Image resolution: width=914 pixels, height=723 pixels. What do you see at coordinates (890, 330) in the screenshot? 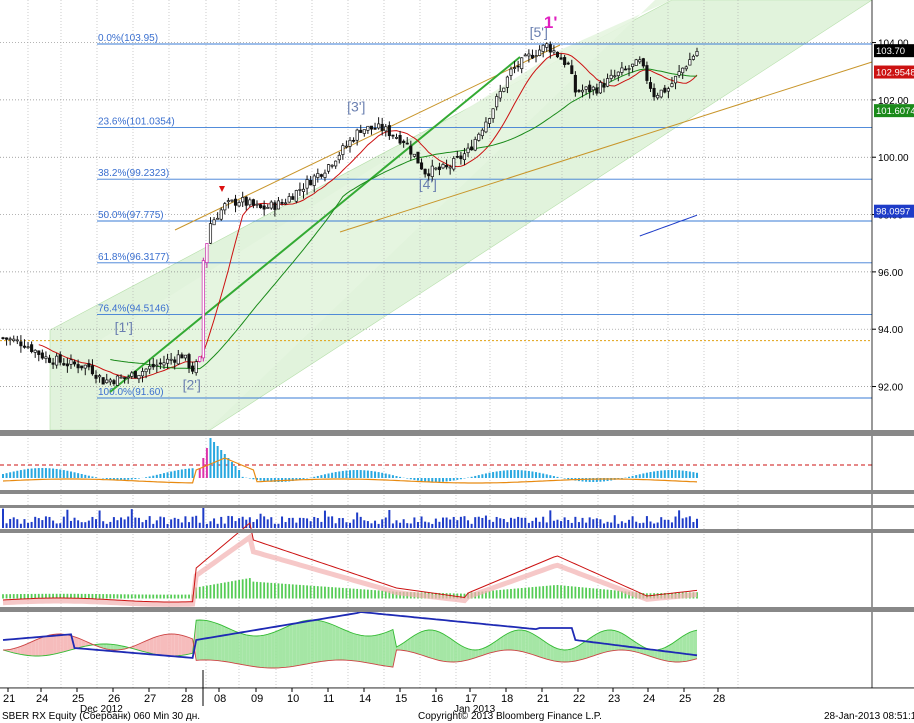
I see `y-tick-label: 94.00` at bounding box center [890, 330].